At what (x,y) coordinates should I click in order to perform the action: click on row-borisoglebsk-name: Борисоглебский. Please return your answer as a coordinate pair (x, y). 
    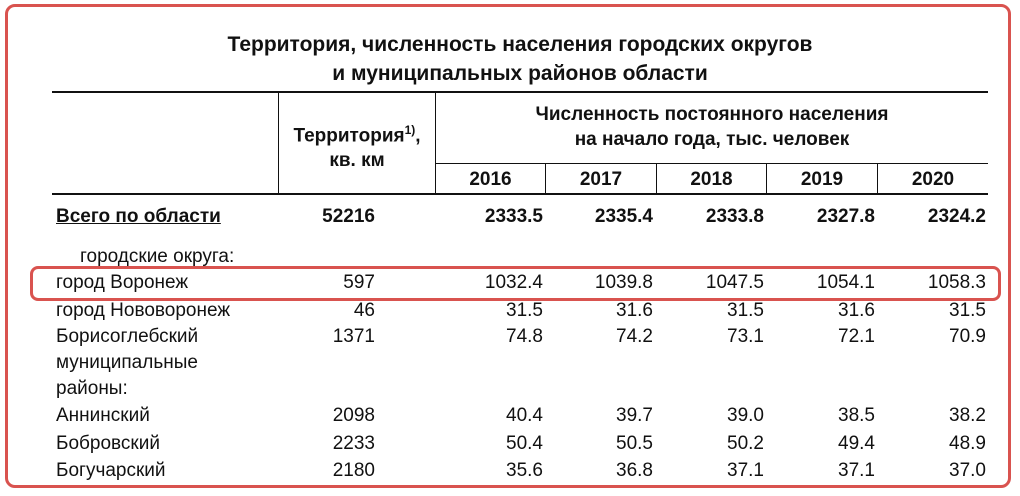
    Looking at the image, I should click on (127, 336).